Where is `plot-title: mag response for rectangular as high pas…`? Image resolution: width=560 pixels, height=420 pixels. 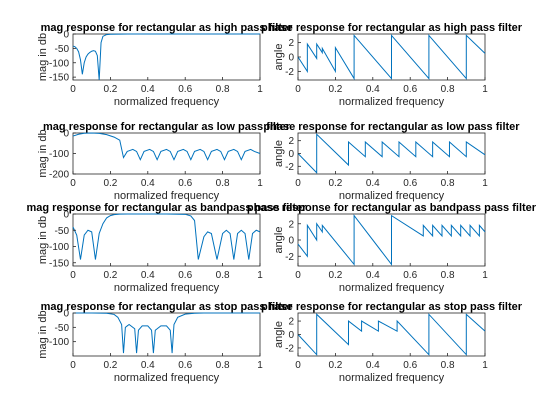 plot-title: mag response for rectangular as high pas… is located at coordinates (167, 28).